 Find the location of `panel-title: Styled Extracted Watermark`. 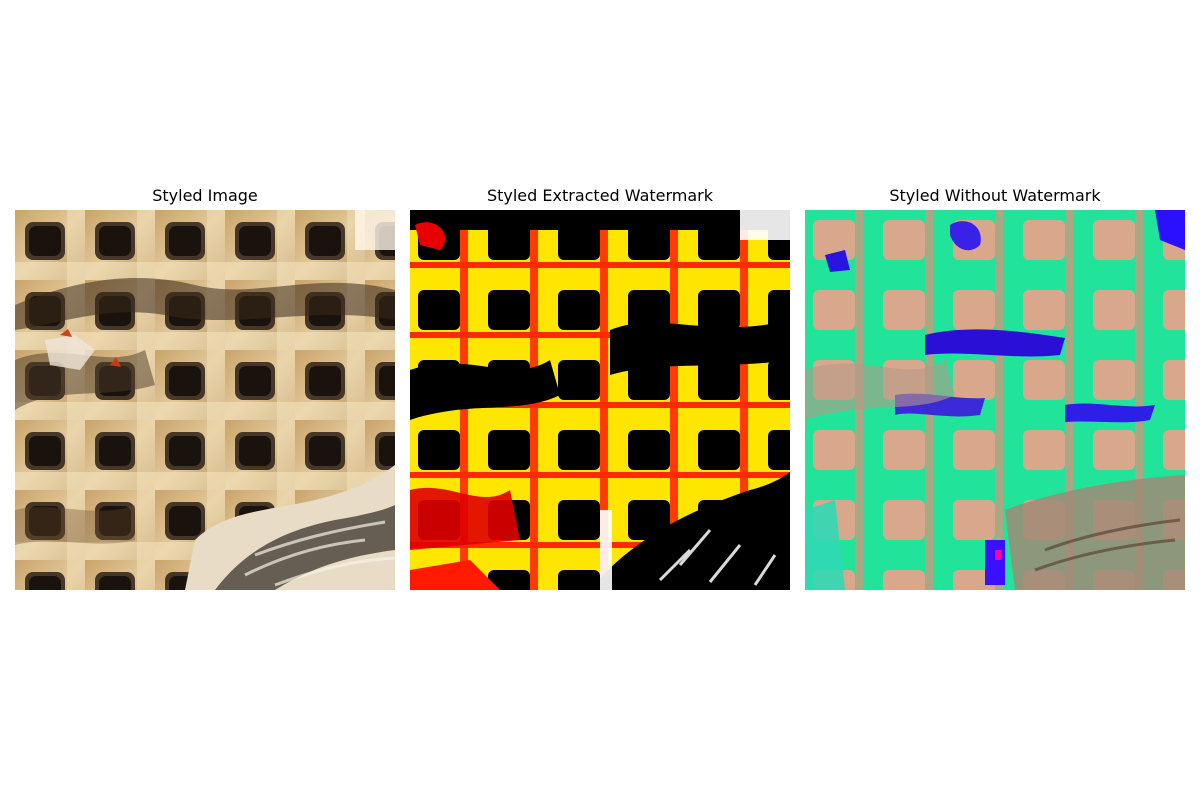

panel-title: Styled Extracted Watermark is located at coordinates (600, 195).